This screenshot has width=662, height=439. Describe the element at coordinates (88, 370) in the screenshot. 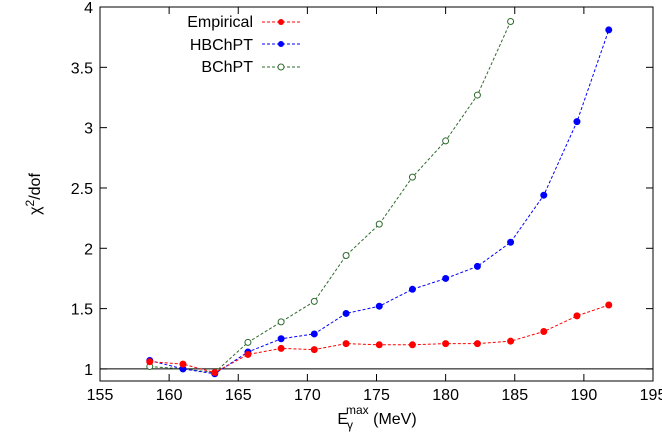

I see `y-tick-label: 1` at that location.